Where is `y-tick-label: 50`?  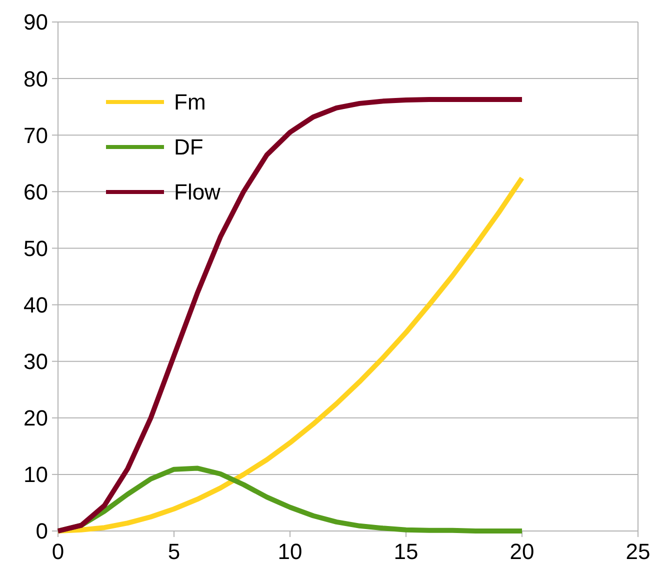 y-tick-label: 50 is located at coordinates (36, 248).